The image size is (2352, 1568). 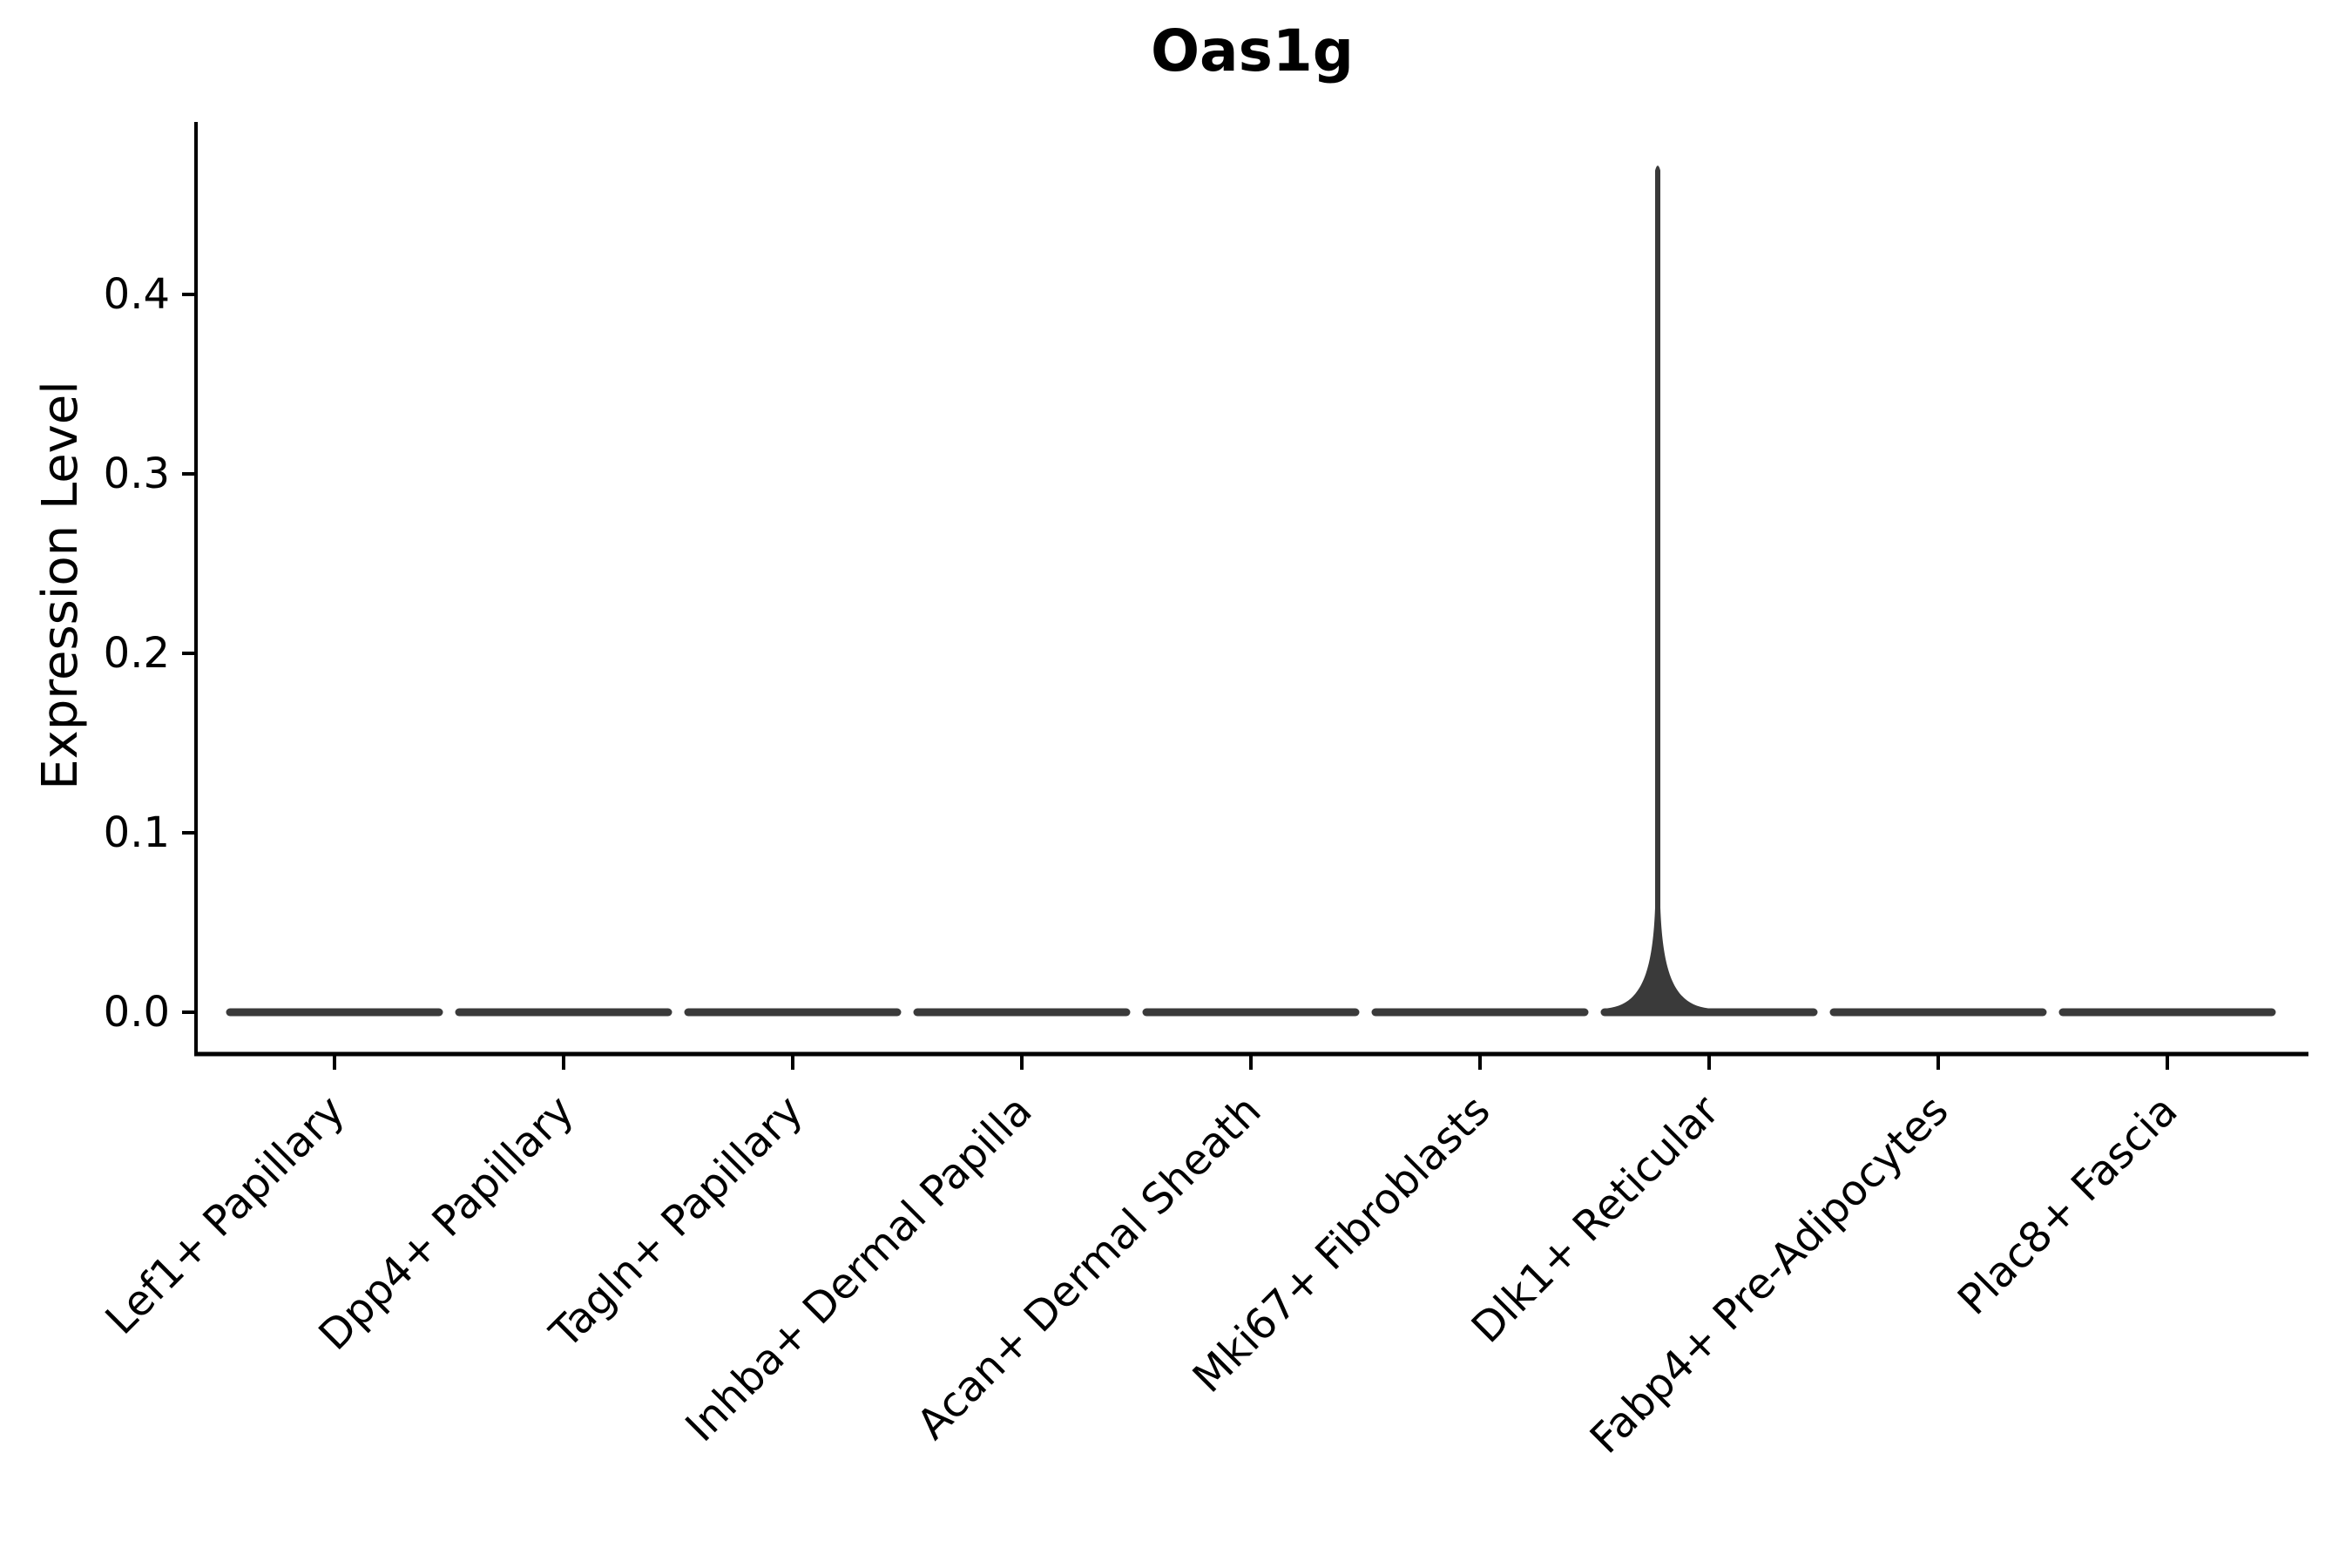 What do you see at coordinates (446, 1223) in the screenshot?
I see `x-tick-label: Dpp4+ Papillary` at bounding box center [446, 1223].